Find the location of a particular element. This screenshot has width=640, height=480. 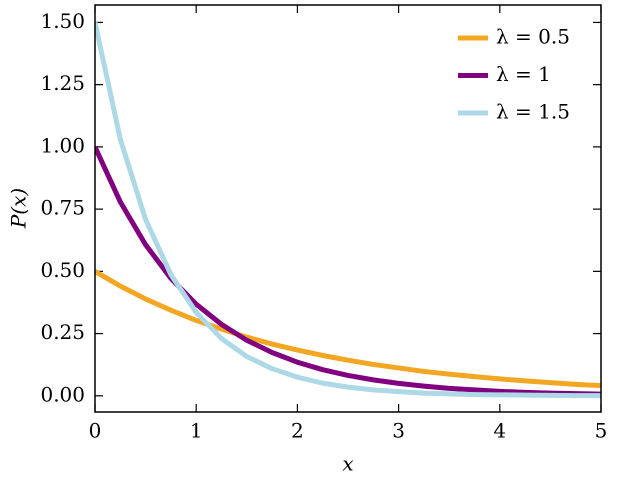

y-tick-label: 0.50 is located at coordinates (62, 270).